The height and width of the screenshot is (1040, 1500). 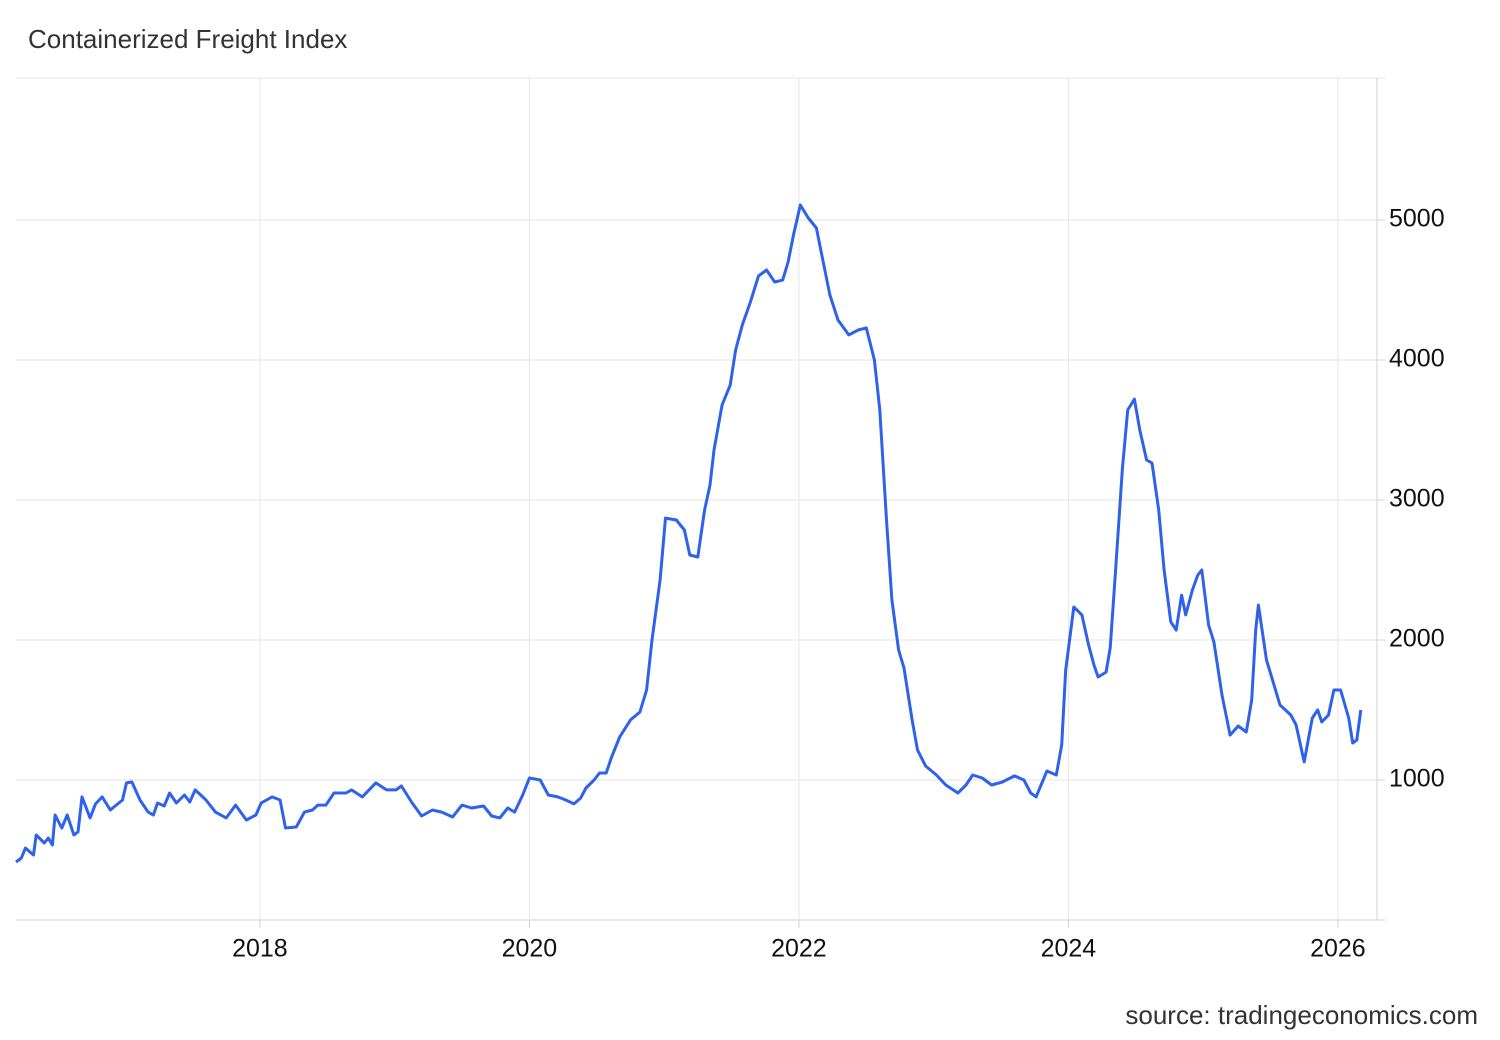 I want to click on y-tick-label: 5000, so click(x=1417, y=219).